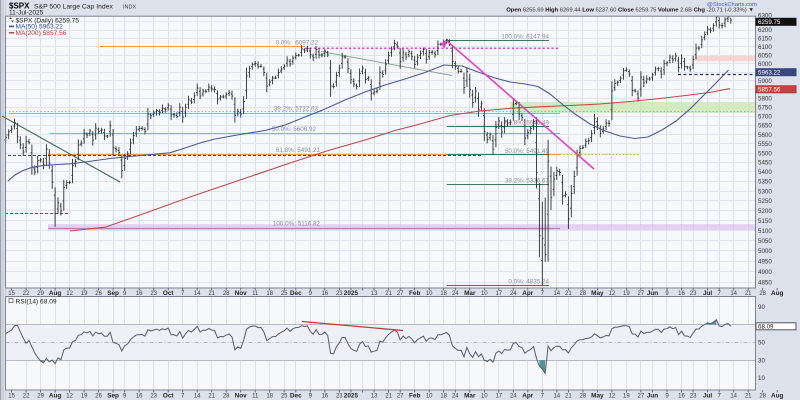 The width and height of the screenshot is (800, 400). I want to click on svg-text: 29, so click(40, 294).